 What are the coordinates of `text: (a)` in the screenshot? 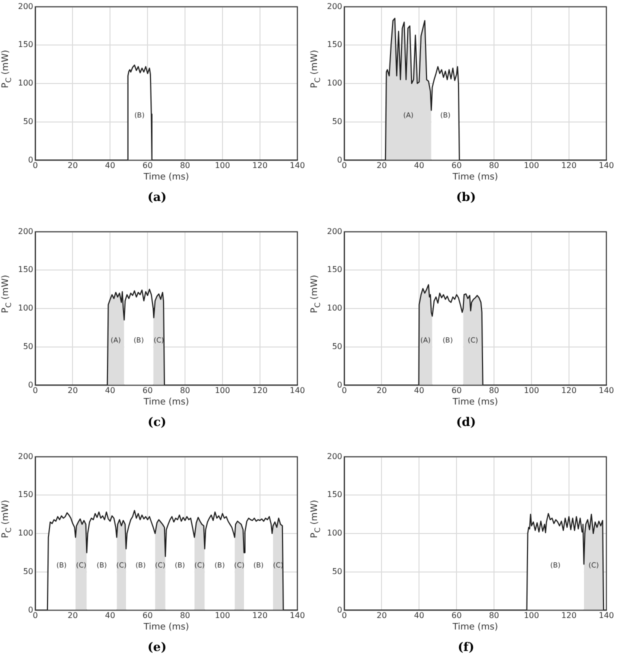 It's located at (157, 197).